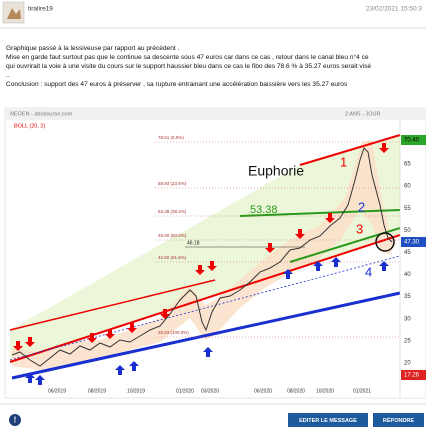  Describe the element at coordinates (407, 209) in the screenshot. I see `y-tick-label: 55` at that location.